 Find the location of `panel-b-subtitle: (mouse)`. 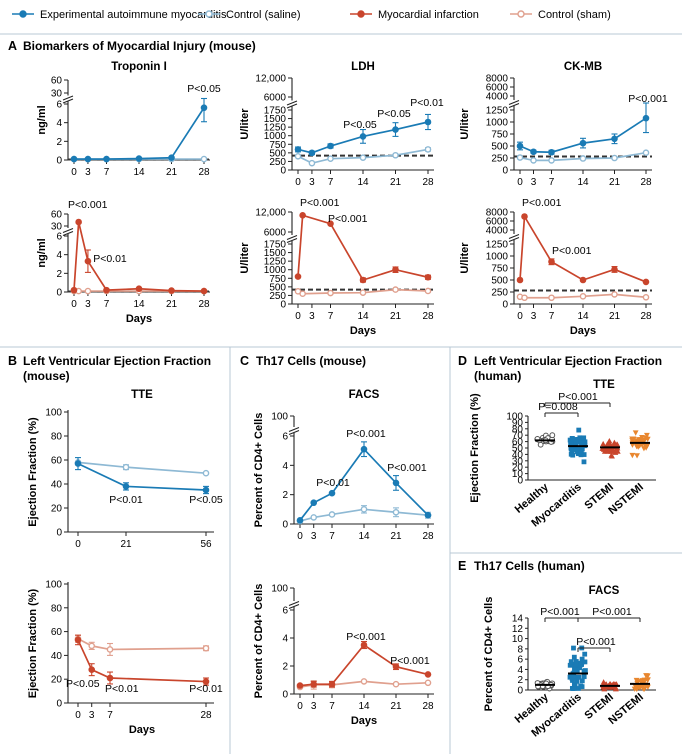

panel-b-subtitle: (mouse) is located at coordinates (46, 376).